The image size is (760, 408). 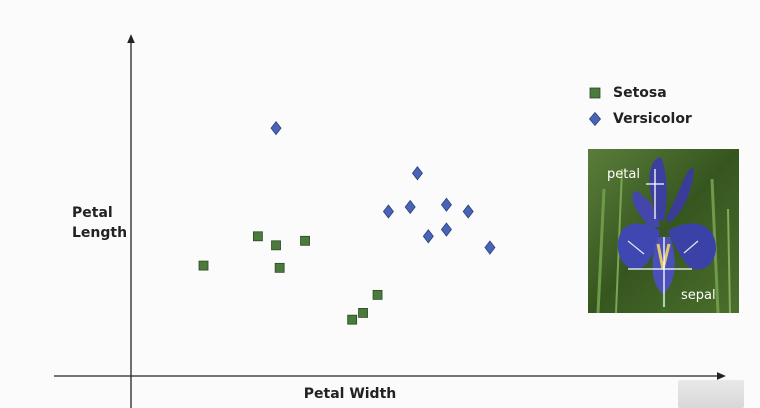 I want to click on legend-item-setosa: Setosa, so click(x=640, y=93).